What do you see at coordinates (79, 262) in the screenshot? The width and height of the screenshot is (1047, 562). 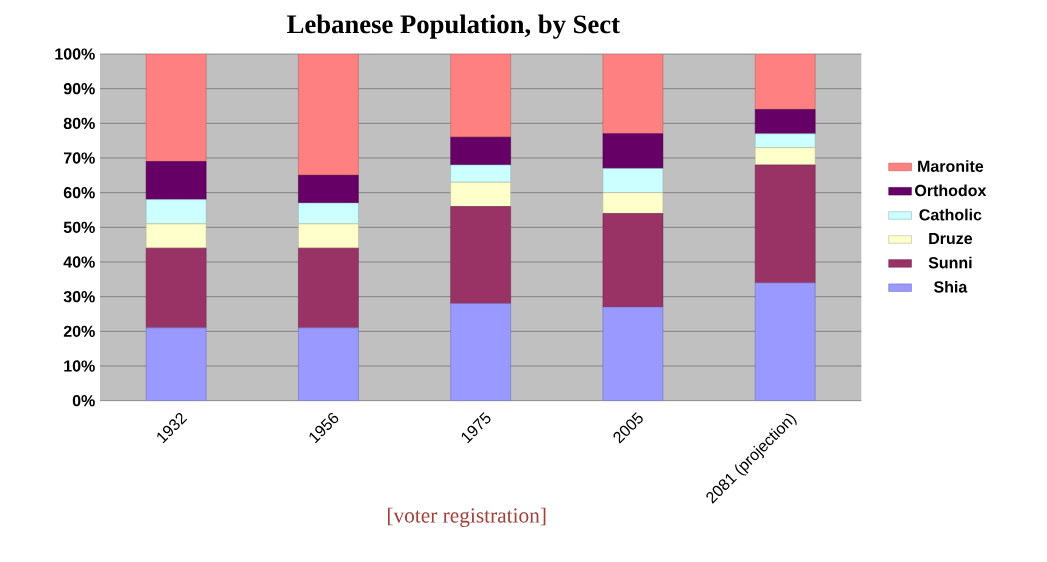 I see `y-tick-label: 40%` at bounding box center [79, 262].